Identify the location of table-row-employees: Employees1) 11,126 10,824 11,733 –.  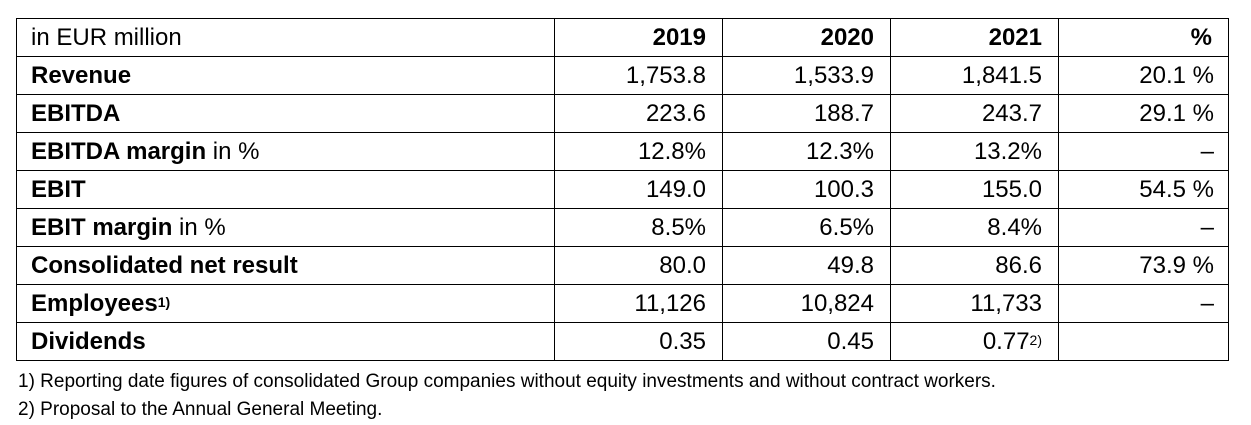
(622, 303).